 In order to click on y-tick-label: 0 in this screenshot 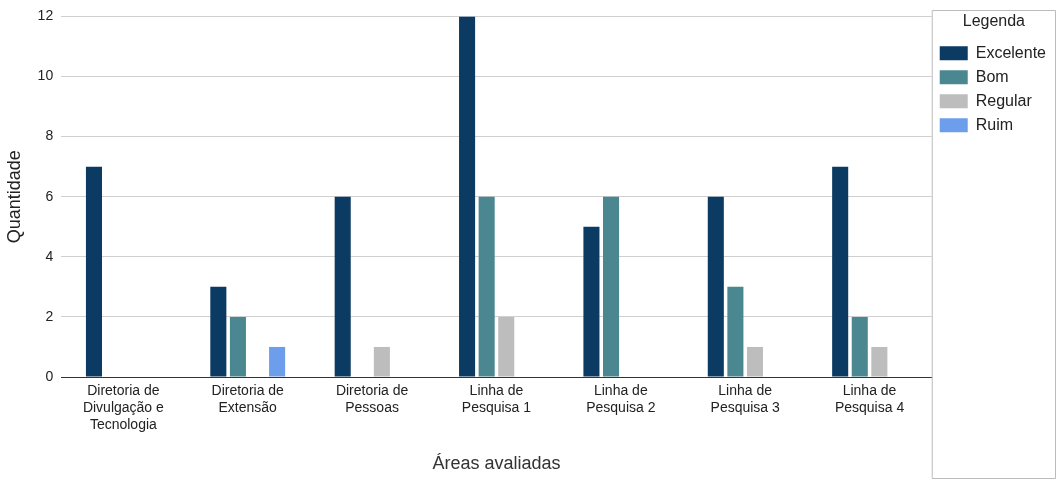, I will do `click(49, 375)`.